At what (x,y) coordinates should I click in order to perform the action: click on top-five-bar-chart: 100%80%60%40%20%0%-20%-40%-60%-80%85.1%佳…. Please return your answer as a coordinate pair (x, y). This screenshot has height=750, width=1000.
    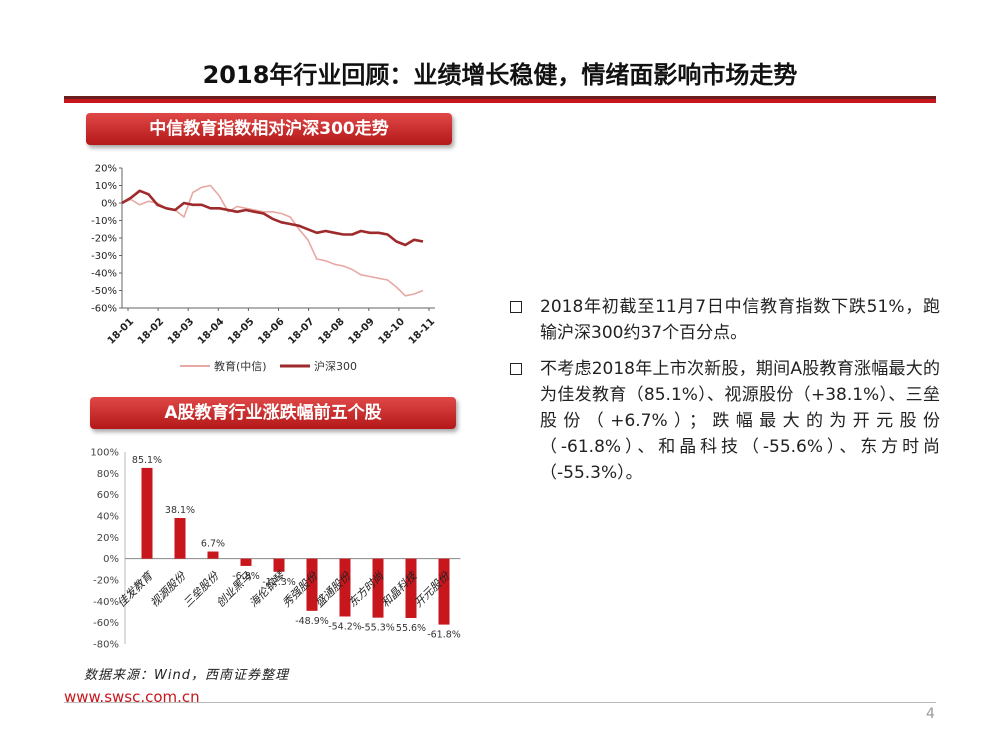
    Looking at the image, I should click on (275, 549).